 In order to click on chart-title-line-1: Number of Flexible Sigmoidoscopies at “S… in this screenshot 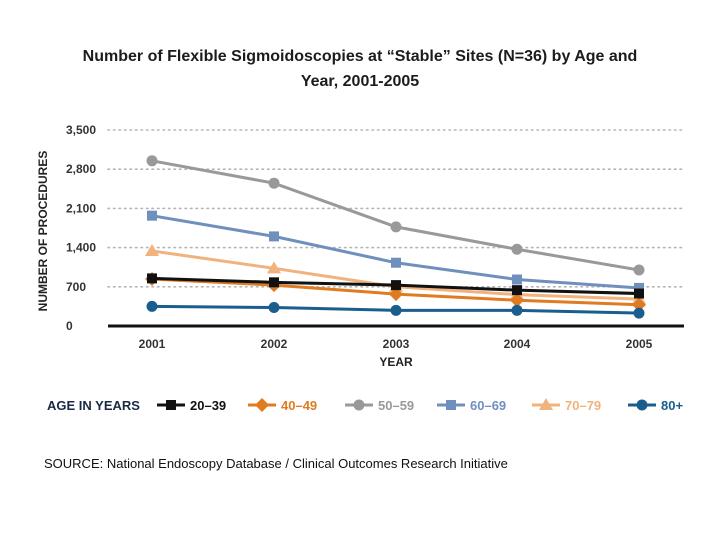, I will do `click(360, 56)`.